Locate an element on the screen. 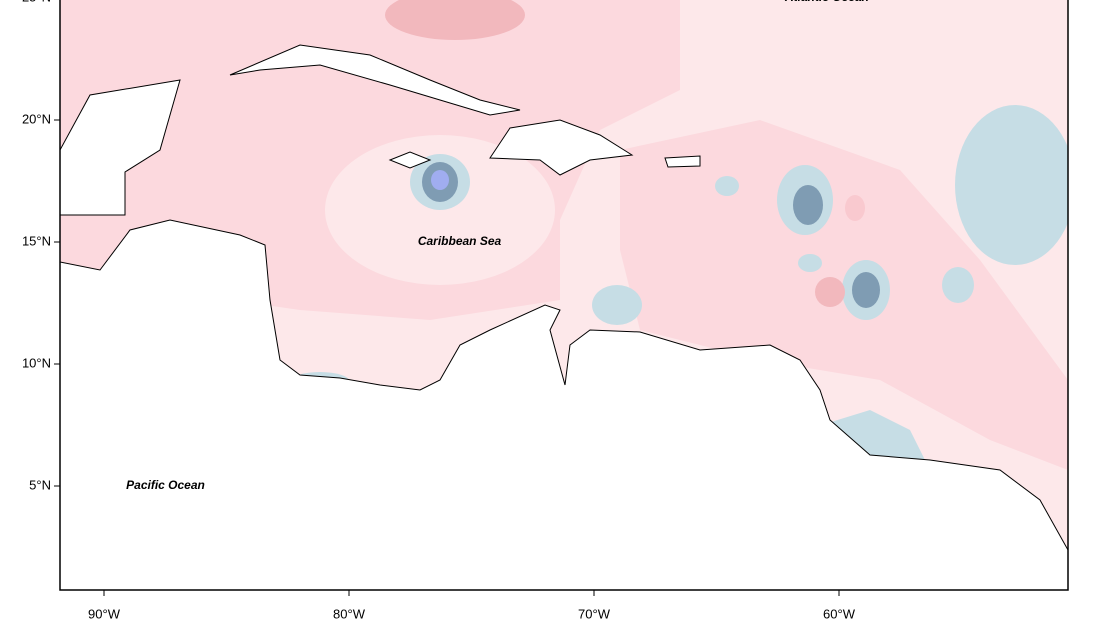  lat-tick-label: 15°N is located at coordinates (36, 240).